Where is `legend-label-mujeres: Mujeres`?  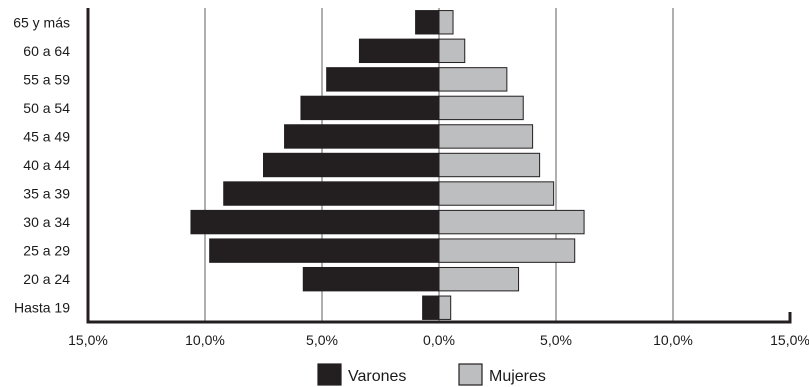 legend-label-mujeres: Mujeres is located at coordinates (517, 376).